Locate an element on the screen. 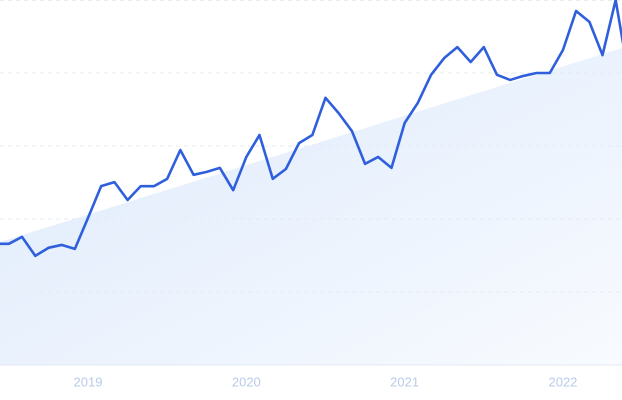 This screenshot has width=622, height=400. x-axis: 2019 2020 2021 2022 is located at coordinates (326, 381).